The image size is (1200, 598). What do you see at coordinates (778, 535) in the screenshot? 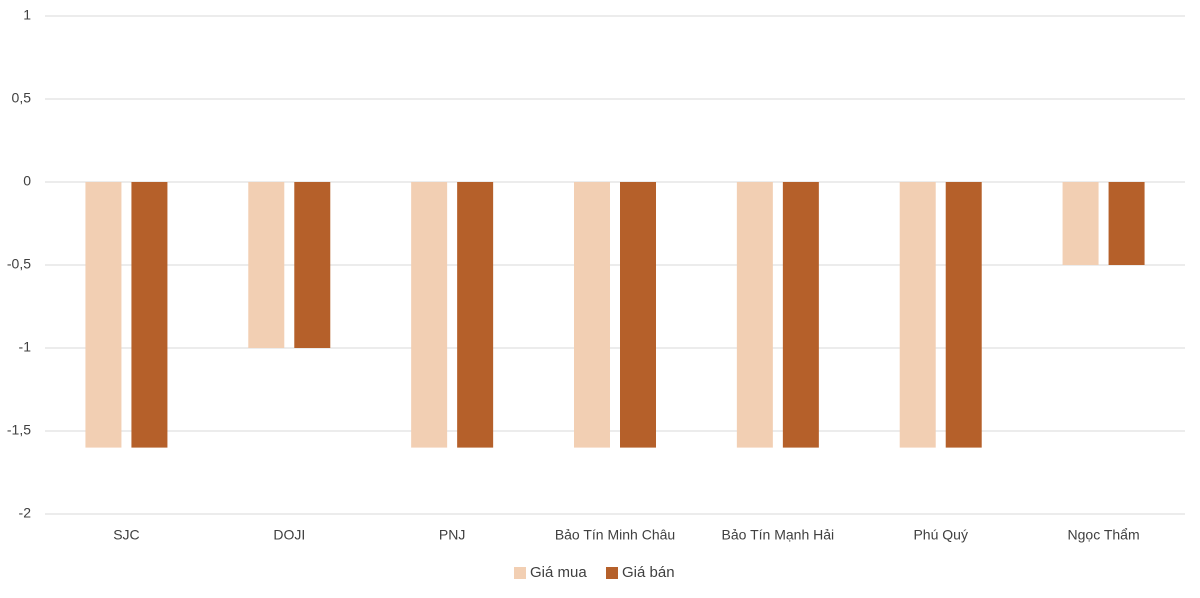
I see `x-tick-label: Bảo Tín Mạnh Hải` at bounding box center [778, 535].